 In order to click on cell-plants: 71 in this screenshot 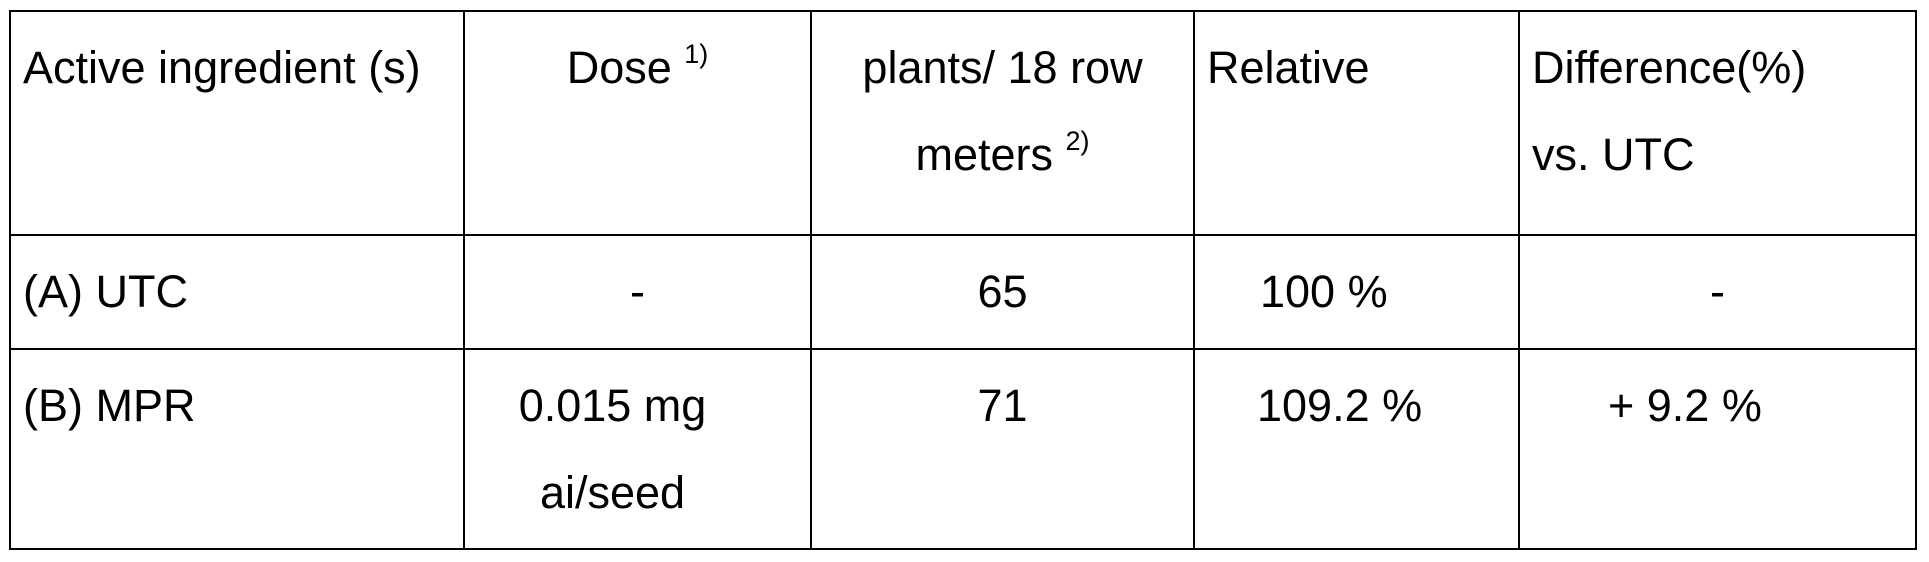, I will do `click(1002, 449)`.